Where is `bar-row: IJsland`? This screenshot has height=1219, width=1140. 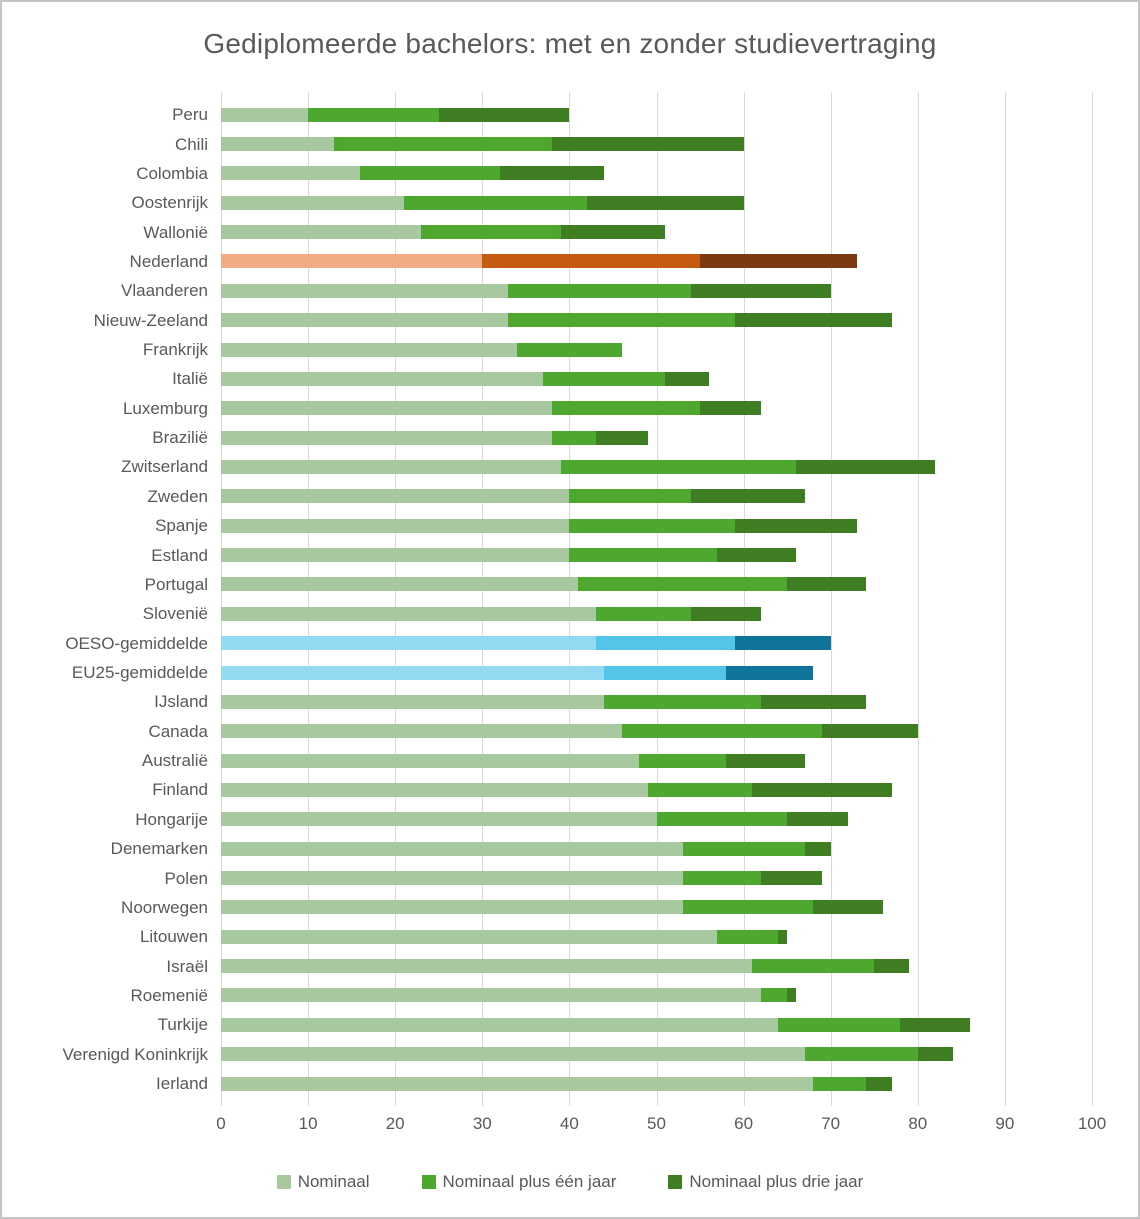
bar-row: IJsland is located at coordinates (623, 701).